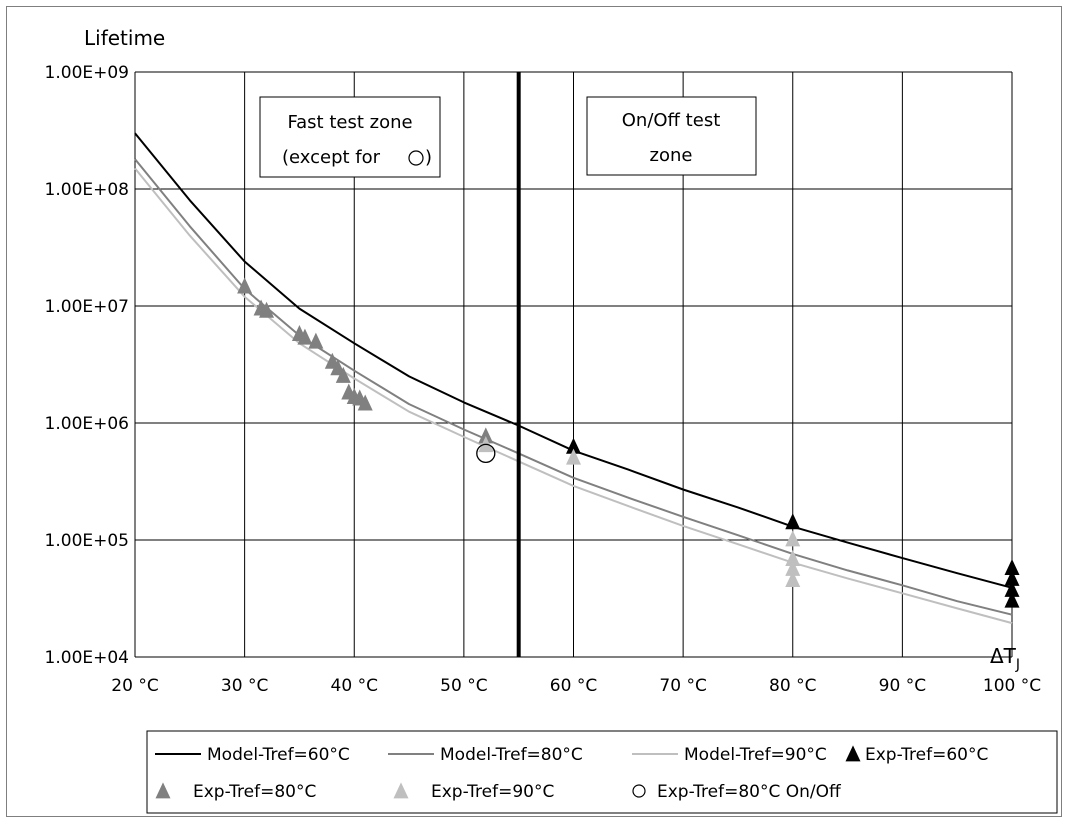 The image size is (1069, 823). I want to click on y-tick-label: 1.00E+06, so click(87, 424).